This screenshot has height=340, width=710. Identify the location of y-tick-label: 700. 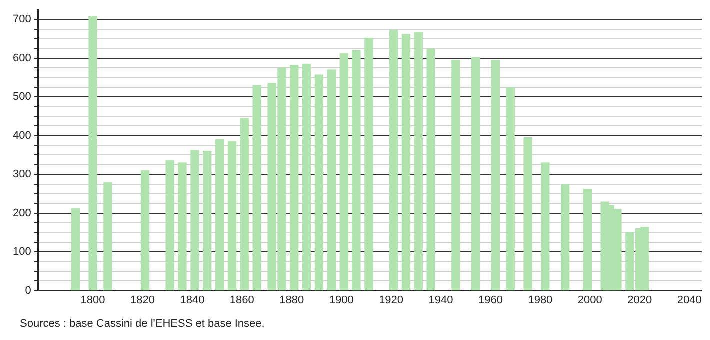
(22, 20).